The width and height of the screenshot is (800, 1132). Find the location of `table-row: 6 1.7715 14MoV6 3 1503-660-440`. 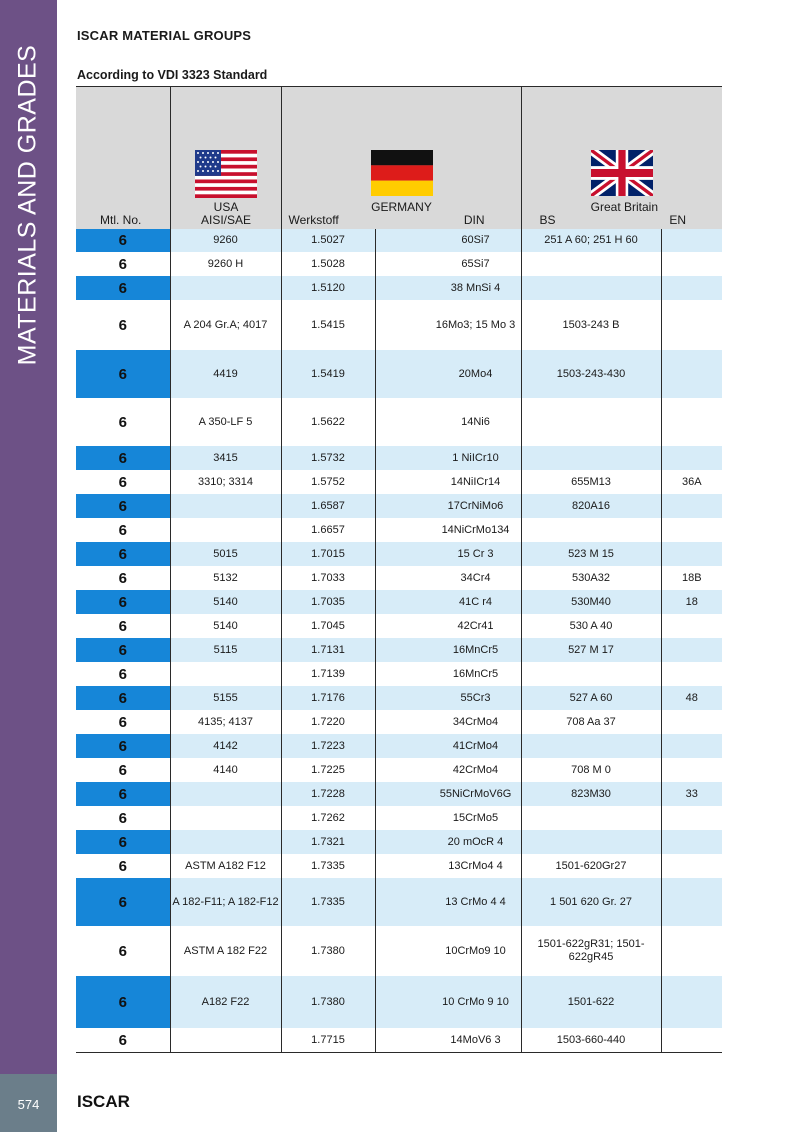

table-row: 6 1.7715 14MoV6 3 1503-660-440 is located at coordinates (399, 1040).